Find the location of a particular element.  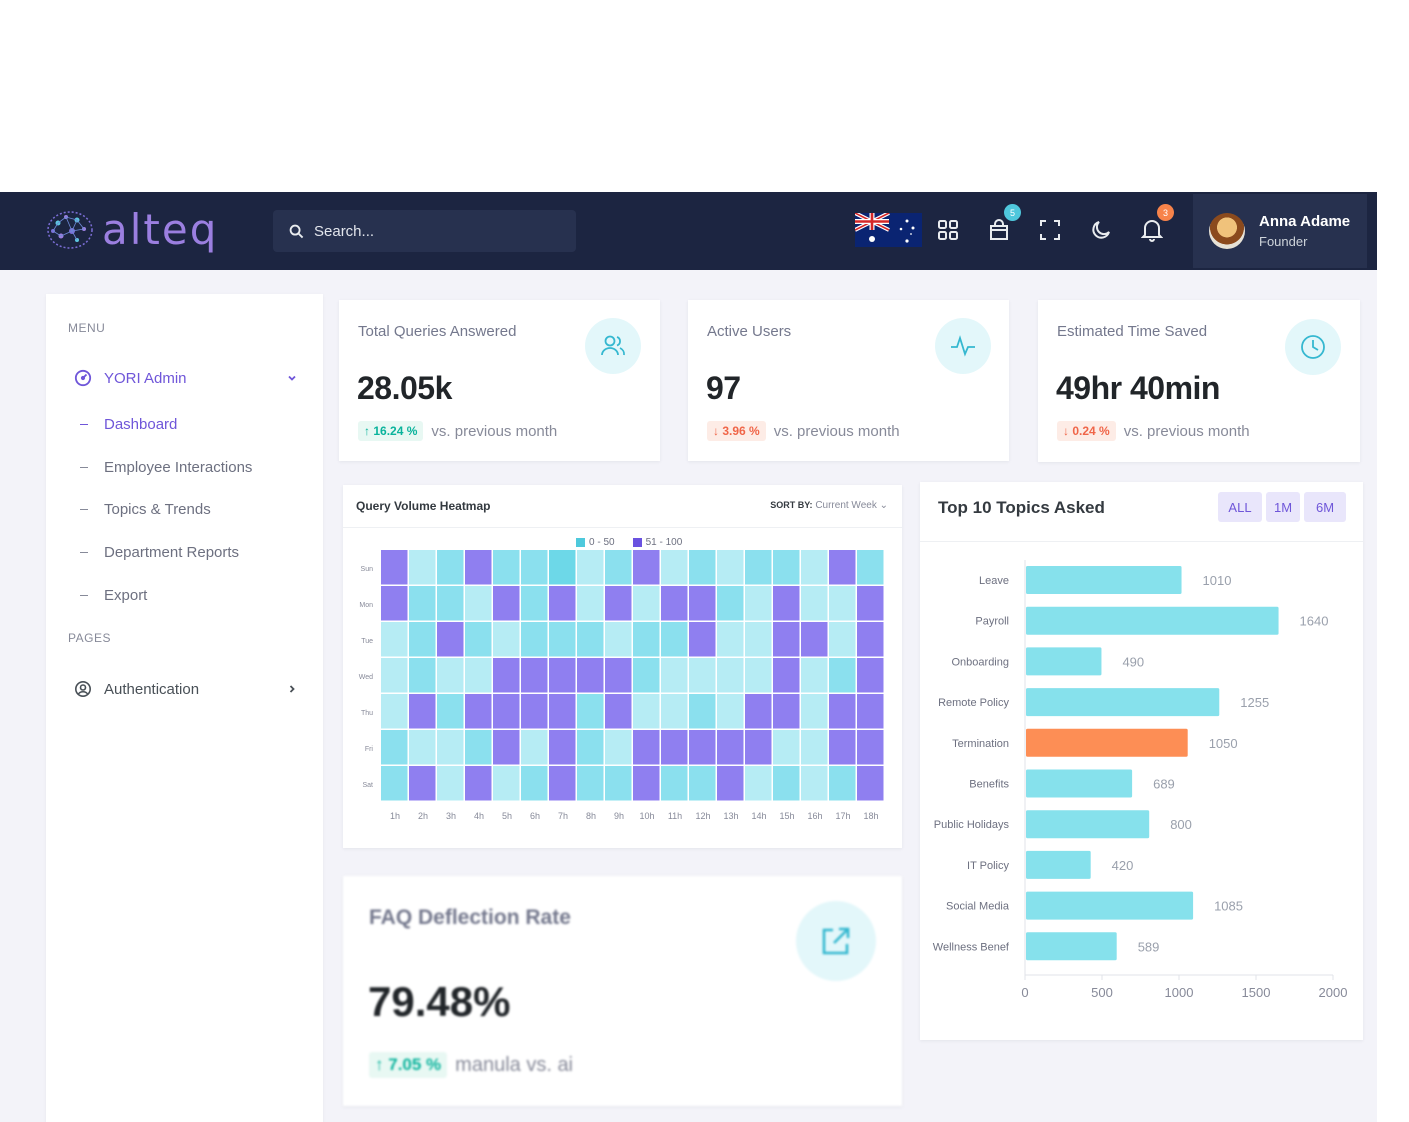

filter-6m-button: 6M is located at coordinates (1325, 507).